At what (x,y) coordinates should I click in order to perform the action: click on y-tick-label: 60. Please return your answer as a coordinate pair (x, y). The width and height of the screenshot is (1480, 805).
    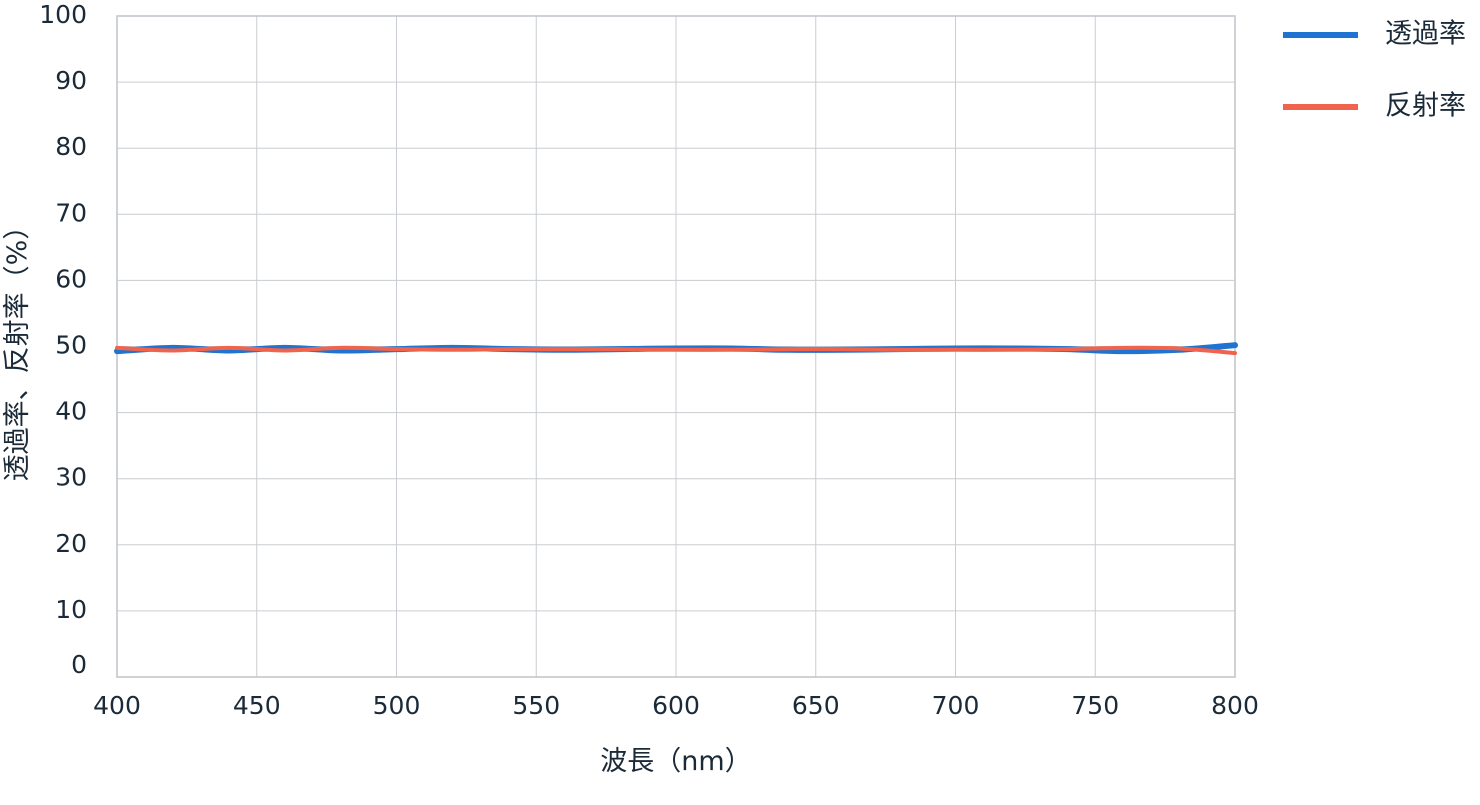
    Looking at the image, I should click on (71, 278).